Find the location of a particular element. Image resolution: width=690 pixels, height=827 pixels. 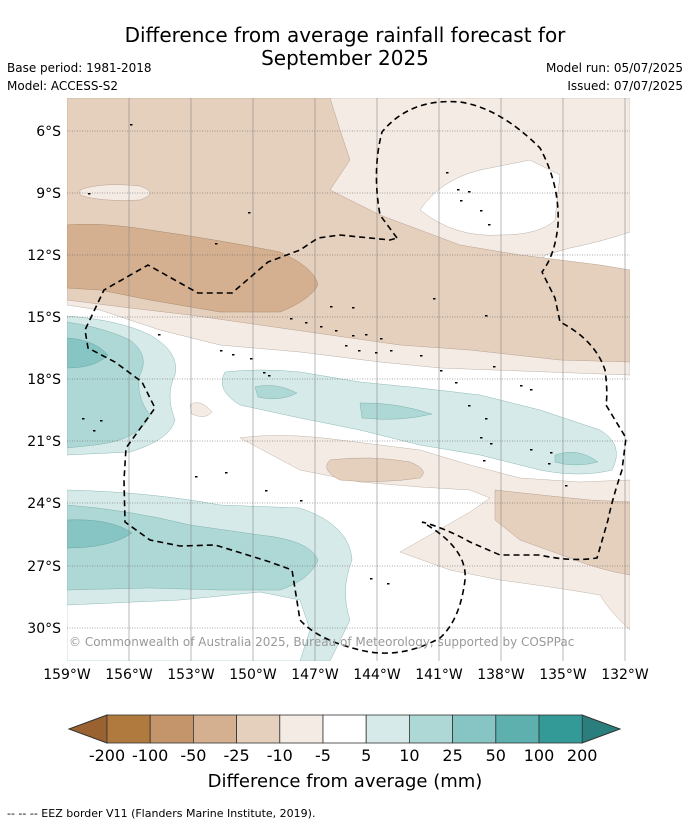

colorbar-label: Difference from average (mm) is located at coordinates (345, 781).